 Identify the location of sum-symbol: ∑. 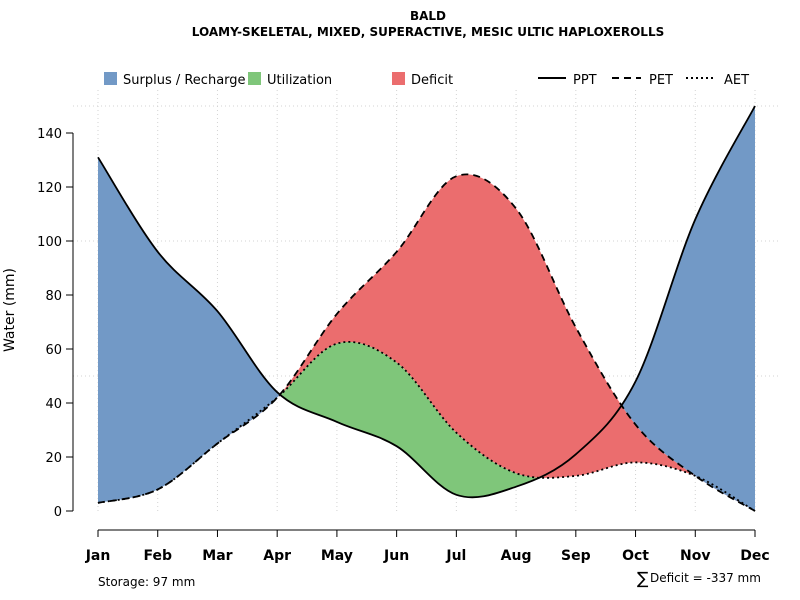
(643, 579).